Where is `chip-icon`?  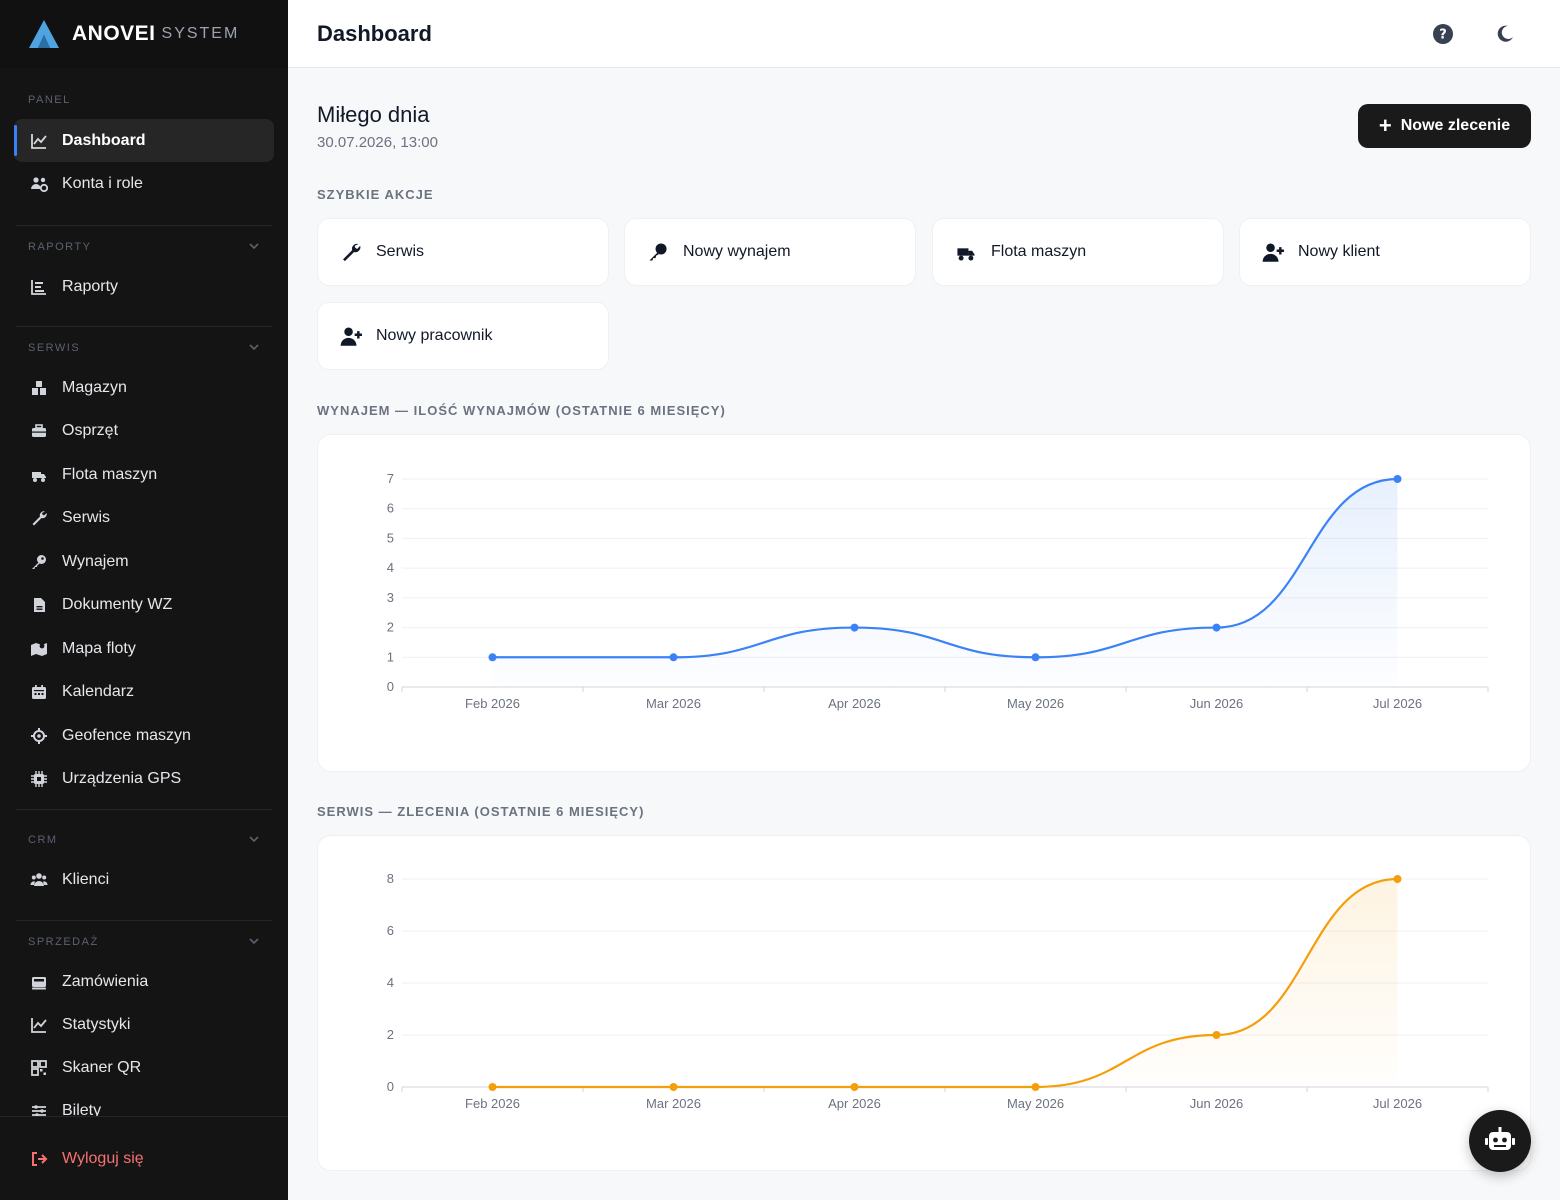 chip-icon is located at coordinates (39, 779).